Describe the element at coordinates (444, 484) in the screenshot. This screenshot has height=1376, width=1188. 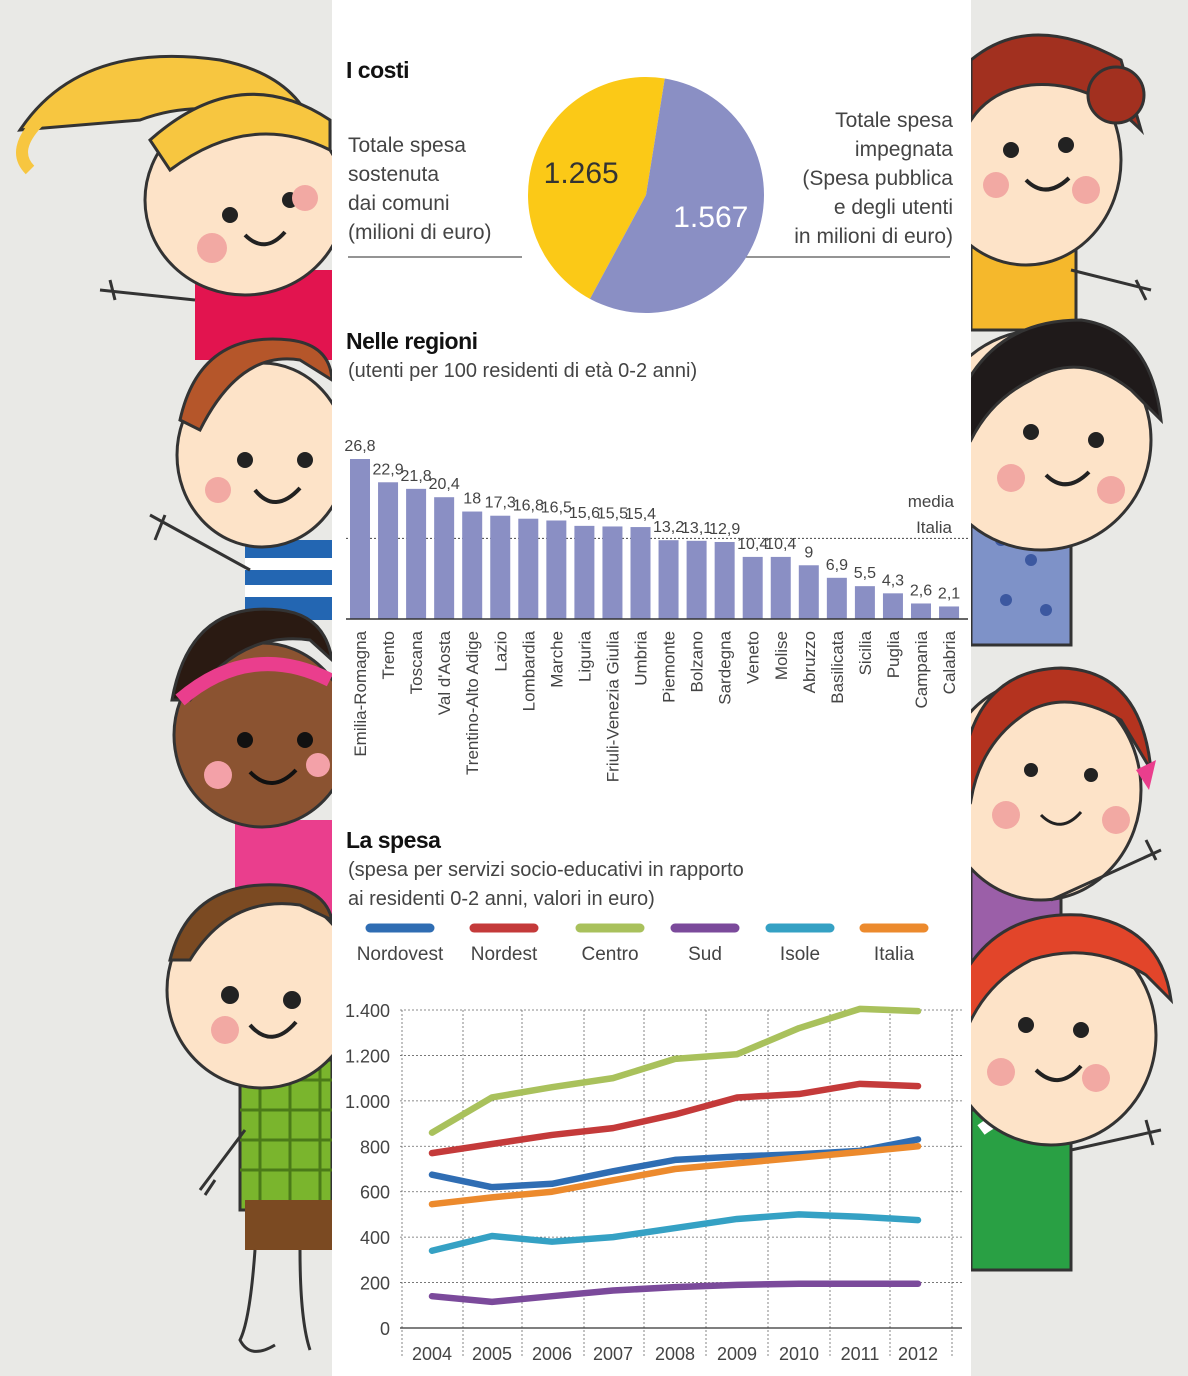
I see `bar-value-label: 20,4` at that location.